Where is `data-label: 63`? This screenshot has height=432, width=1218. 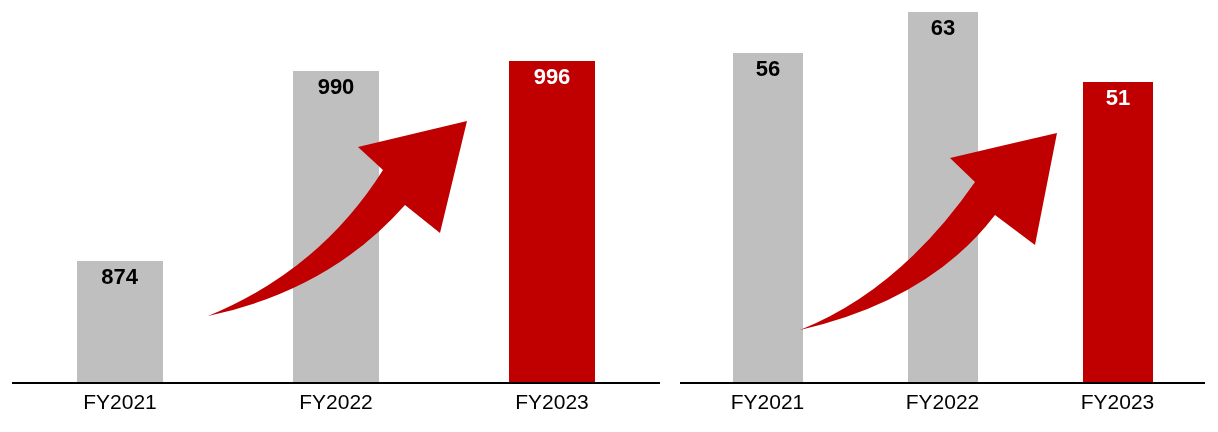
data-label: 63 is located at coordinates (943, 27).